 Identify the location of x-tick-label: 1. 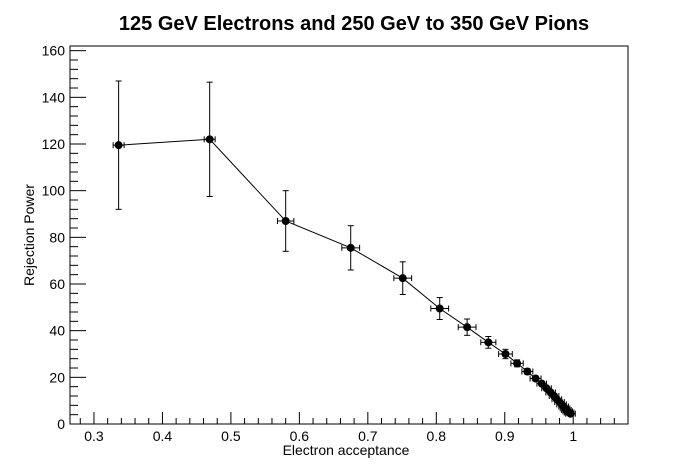
(573, 436).